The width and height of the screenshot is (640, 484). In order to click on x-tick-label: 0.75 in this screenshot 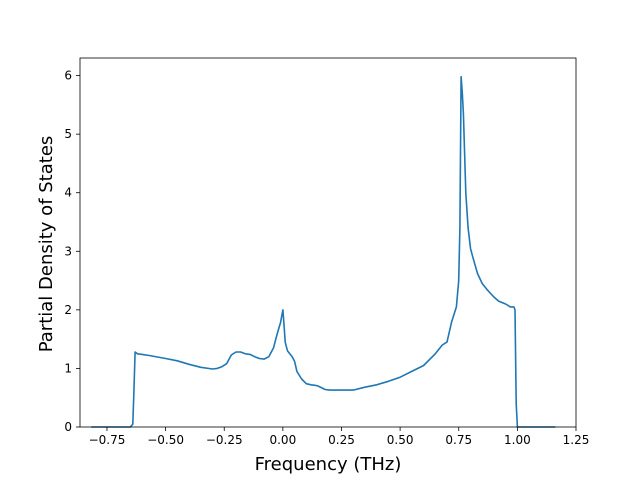, I will do `click(458, 440)`.